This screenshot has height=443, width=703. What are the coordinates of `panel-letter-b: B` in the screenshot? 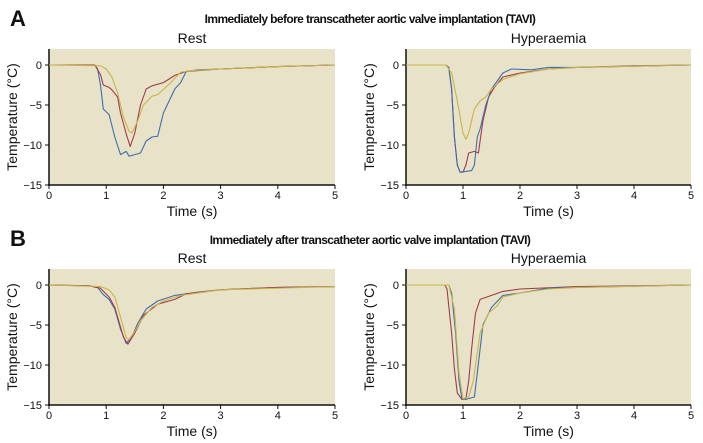 It's located at (18, 238).